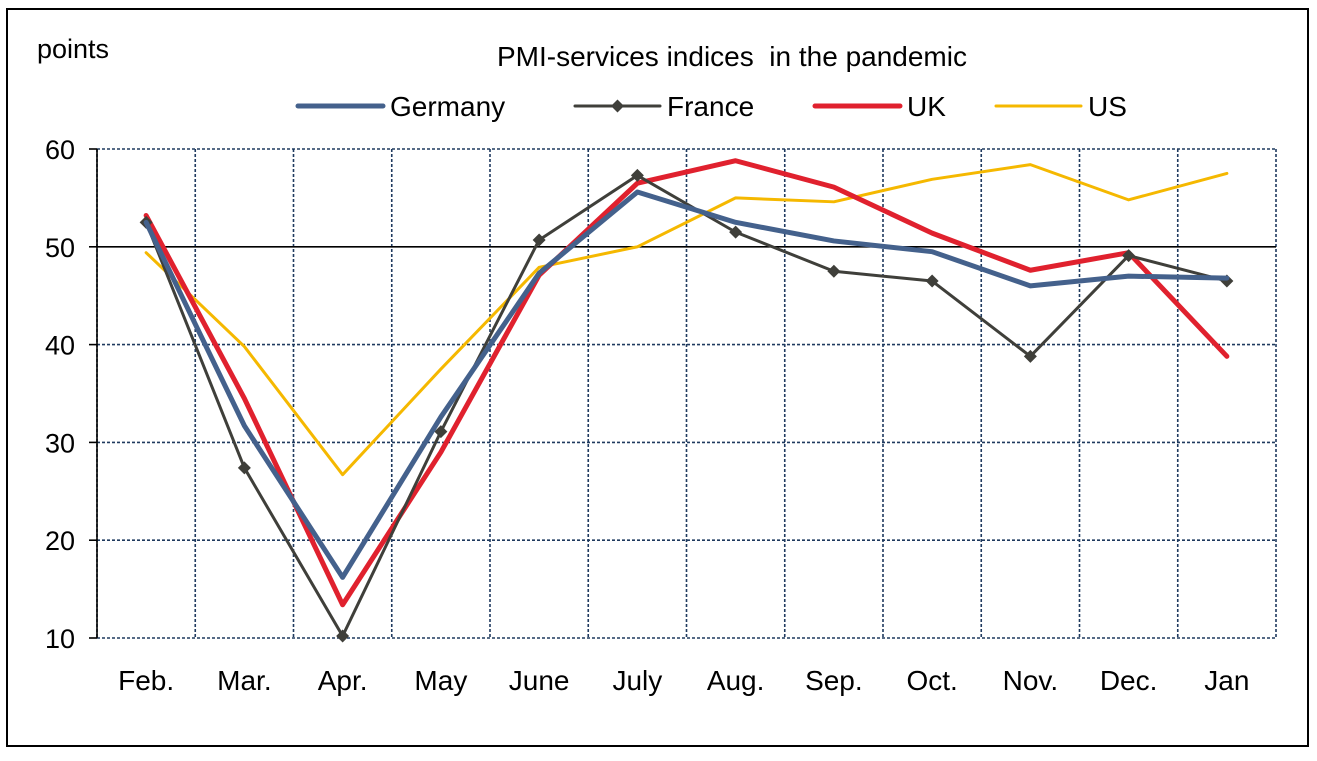  I want to click on x-tick-label-oct: Oct., so click(931, 680).